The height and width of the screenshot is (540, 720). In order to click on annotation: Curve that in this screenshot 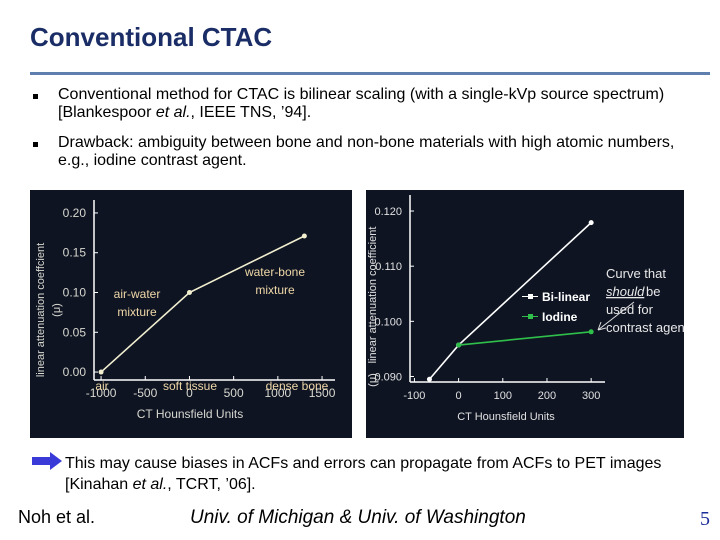, I will do `click(636, 273)`.